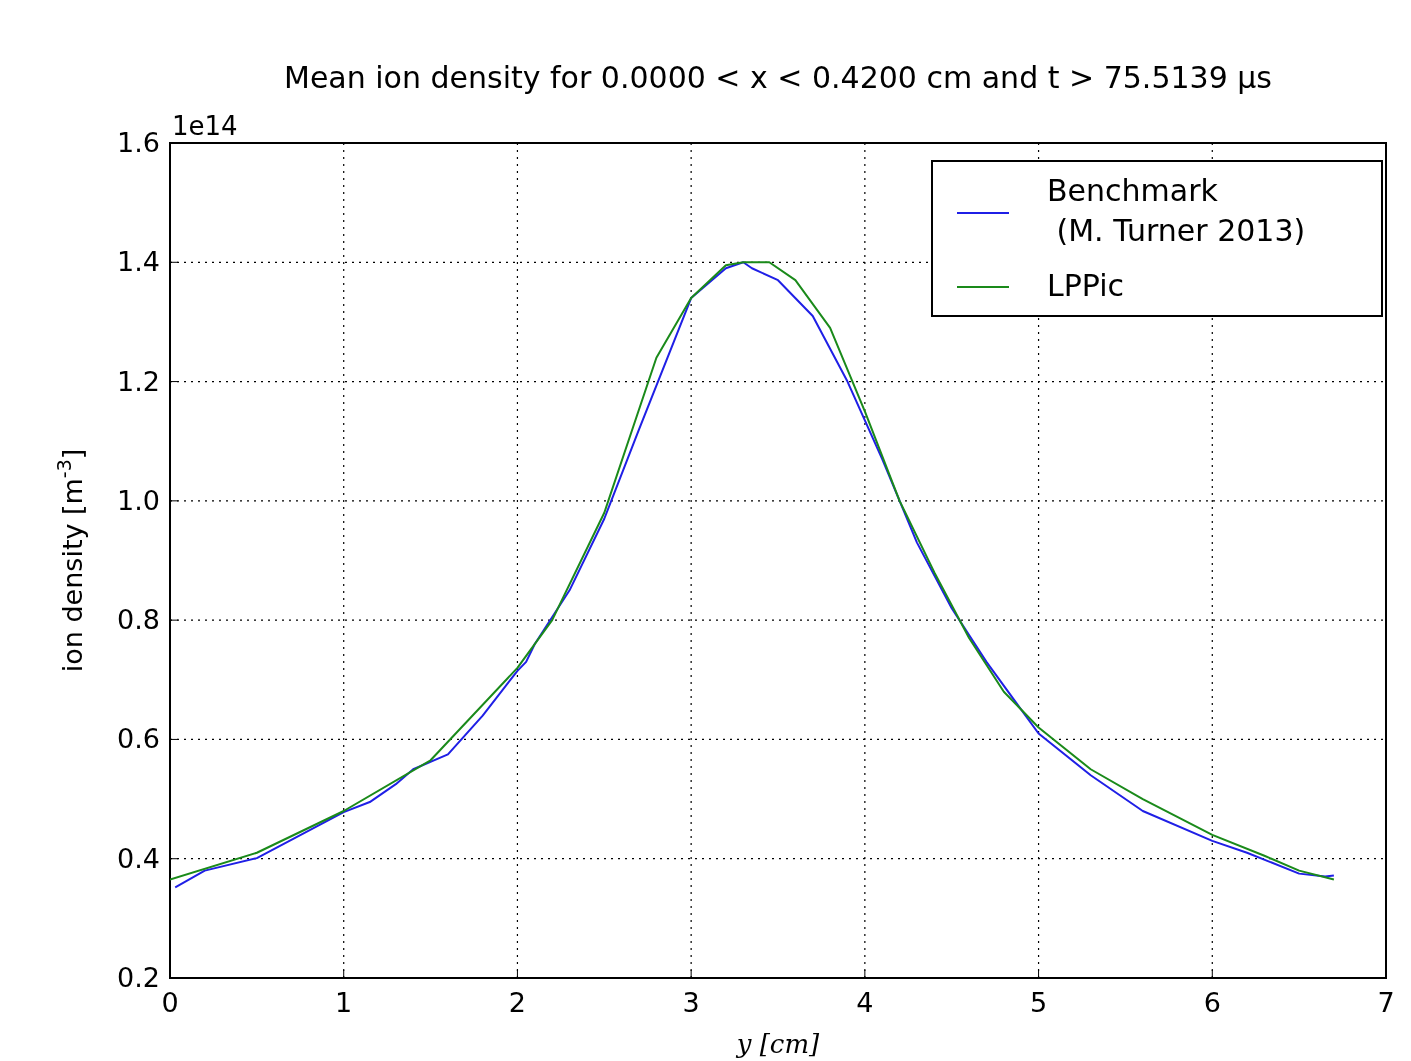 The height and width of the screenshot is (1061, 1411). Describe the element at coordinates (138, 500) in the screenshot. I see `y-tick-label: 1.0` at that location.